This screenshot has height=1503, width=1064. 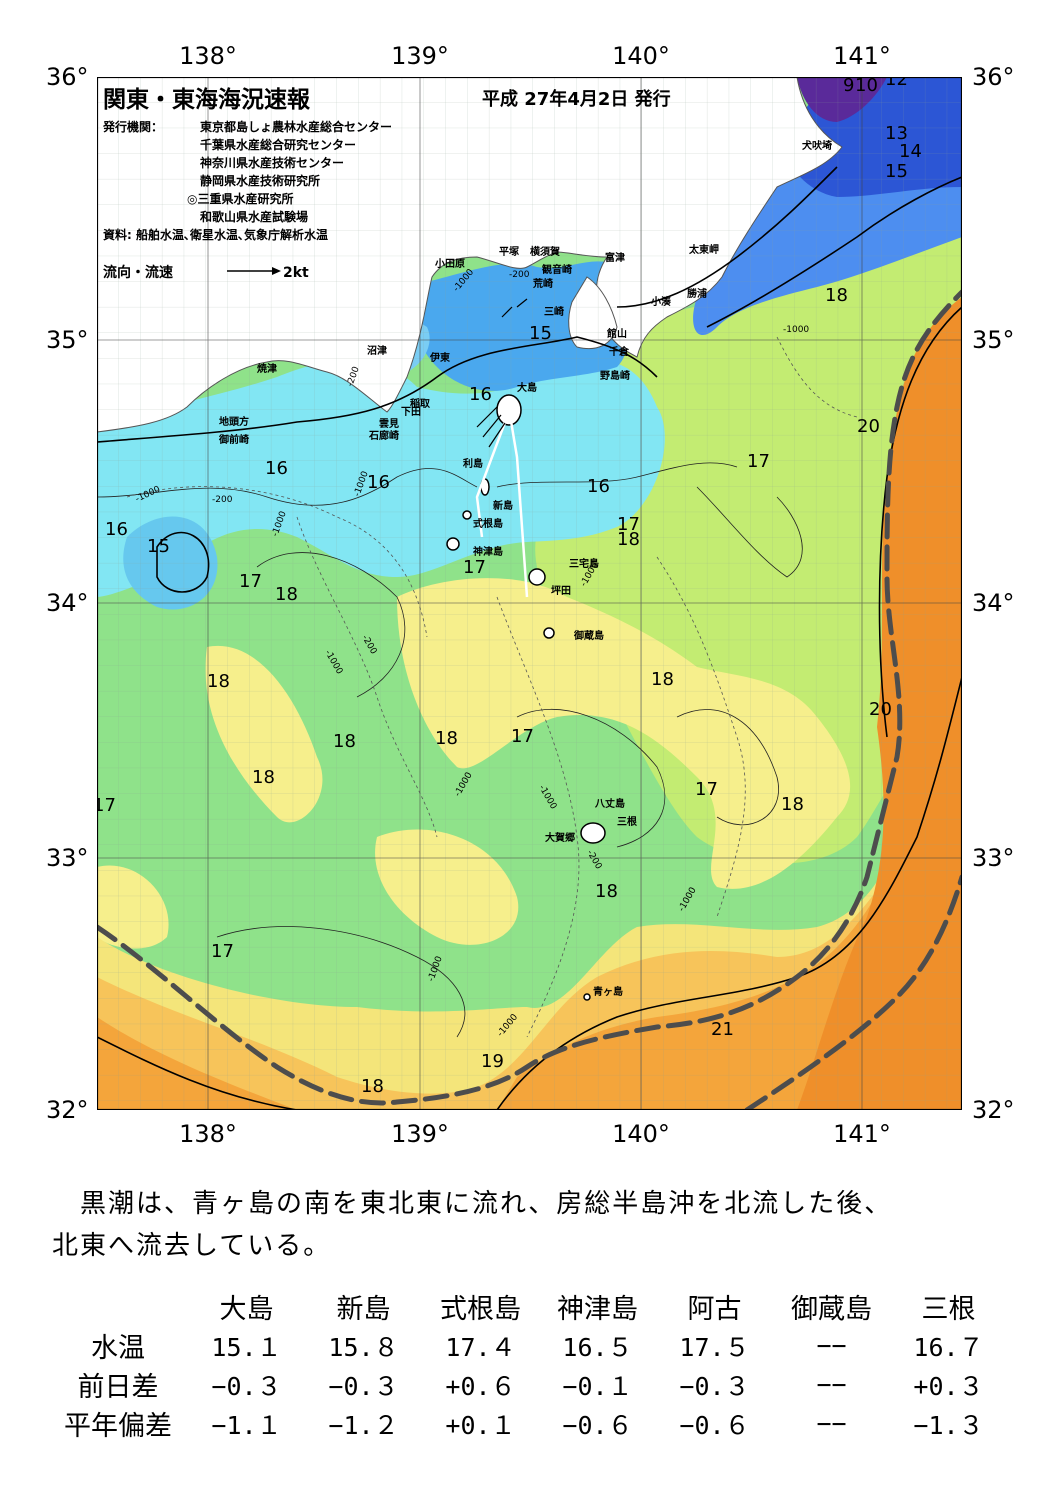 I want to click on place-label: 横須賀, so click(x=545, y=251).